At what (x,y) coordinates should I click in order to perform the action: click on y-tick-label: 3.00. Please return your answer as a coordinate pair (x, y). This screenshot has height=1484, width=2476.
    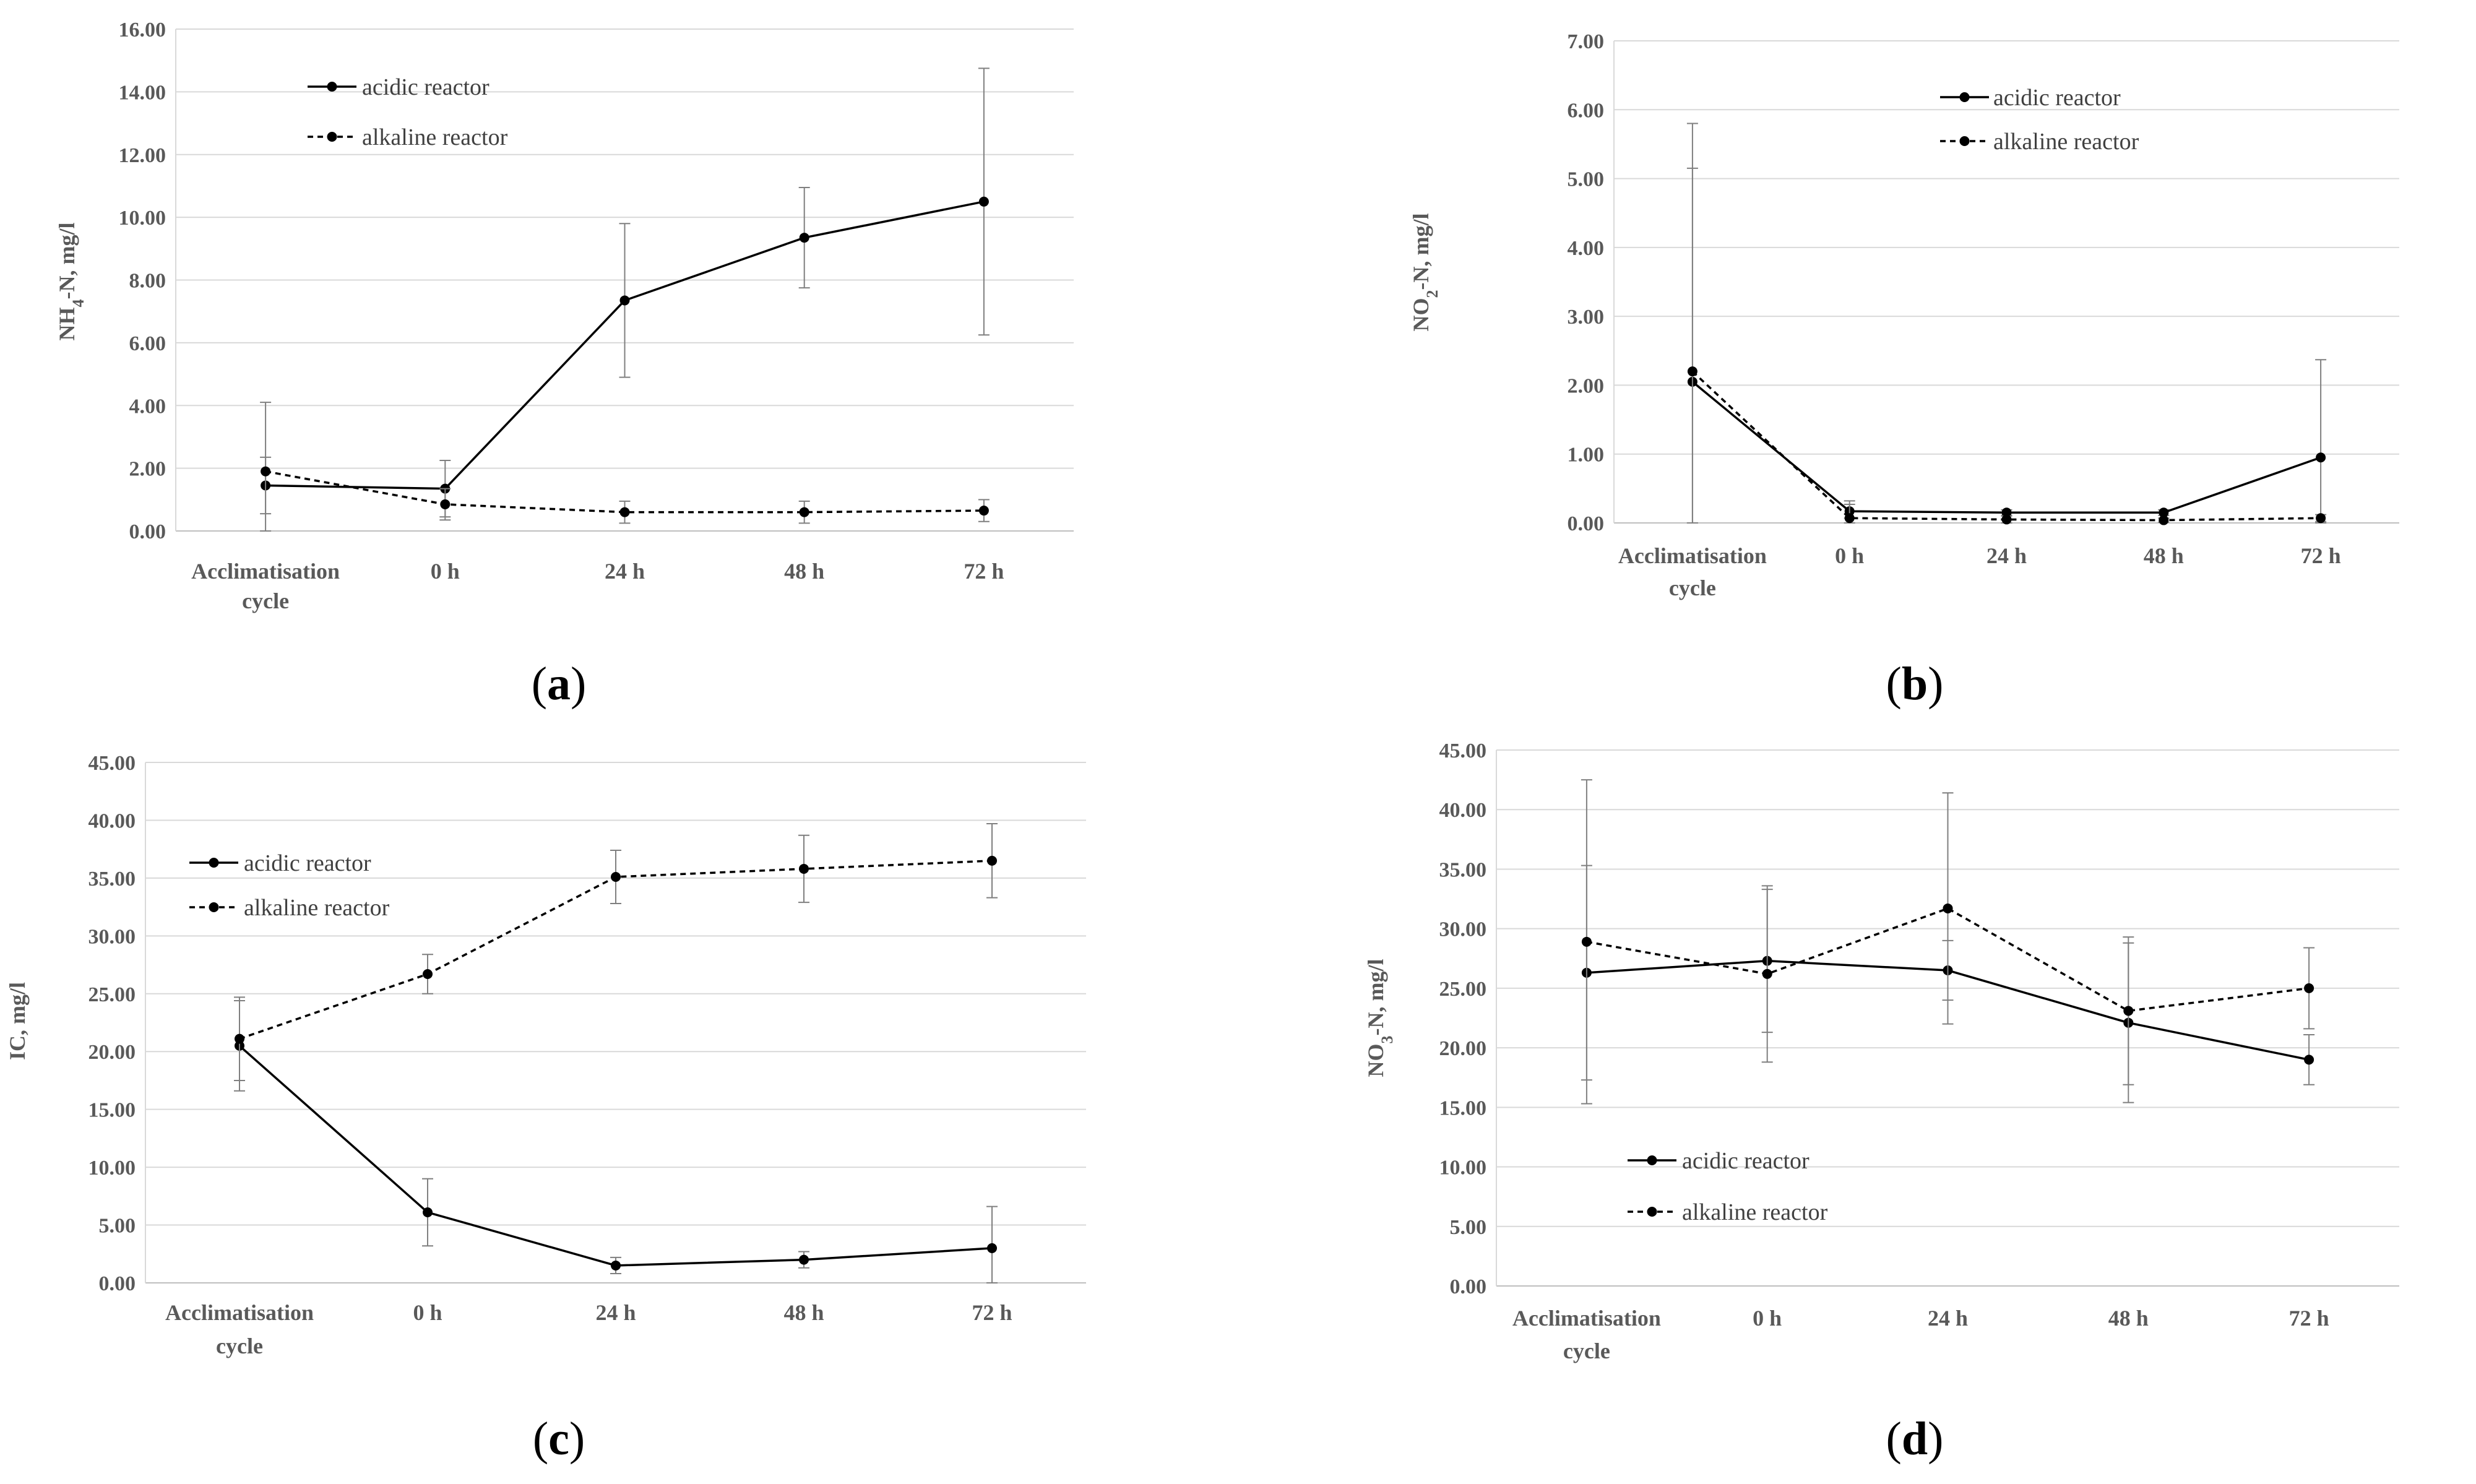
    Looking at the image, I should click on (1586, 317).